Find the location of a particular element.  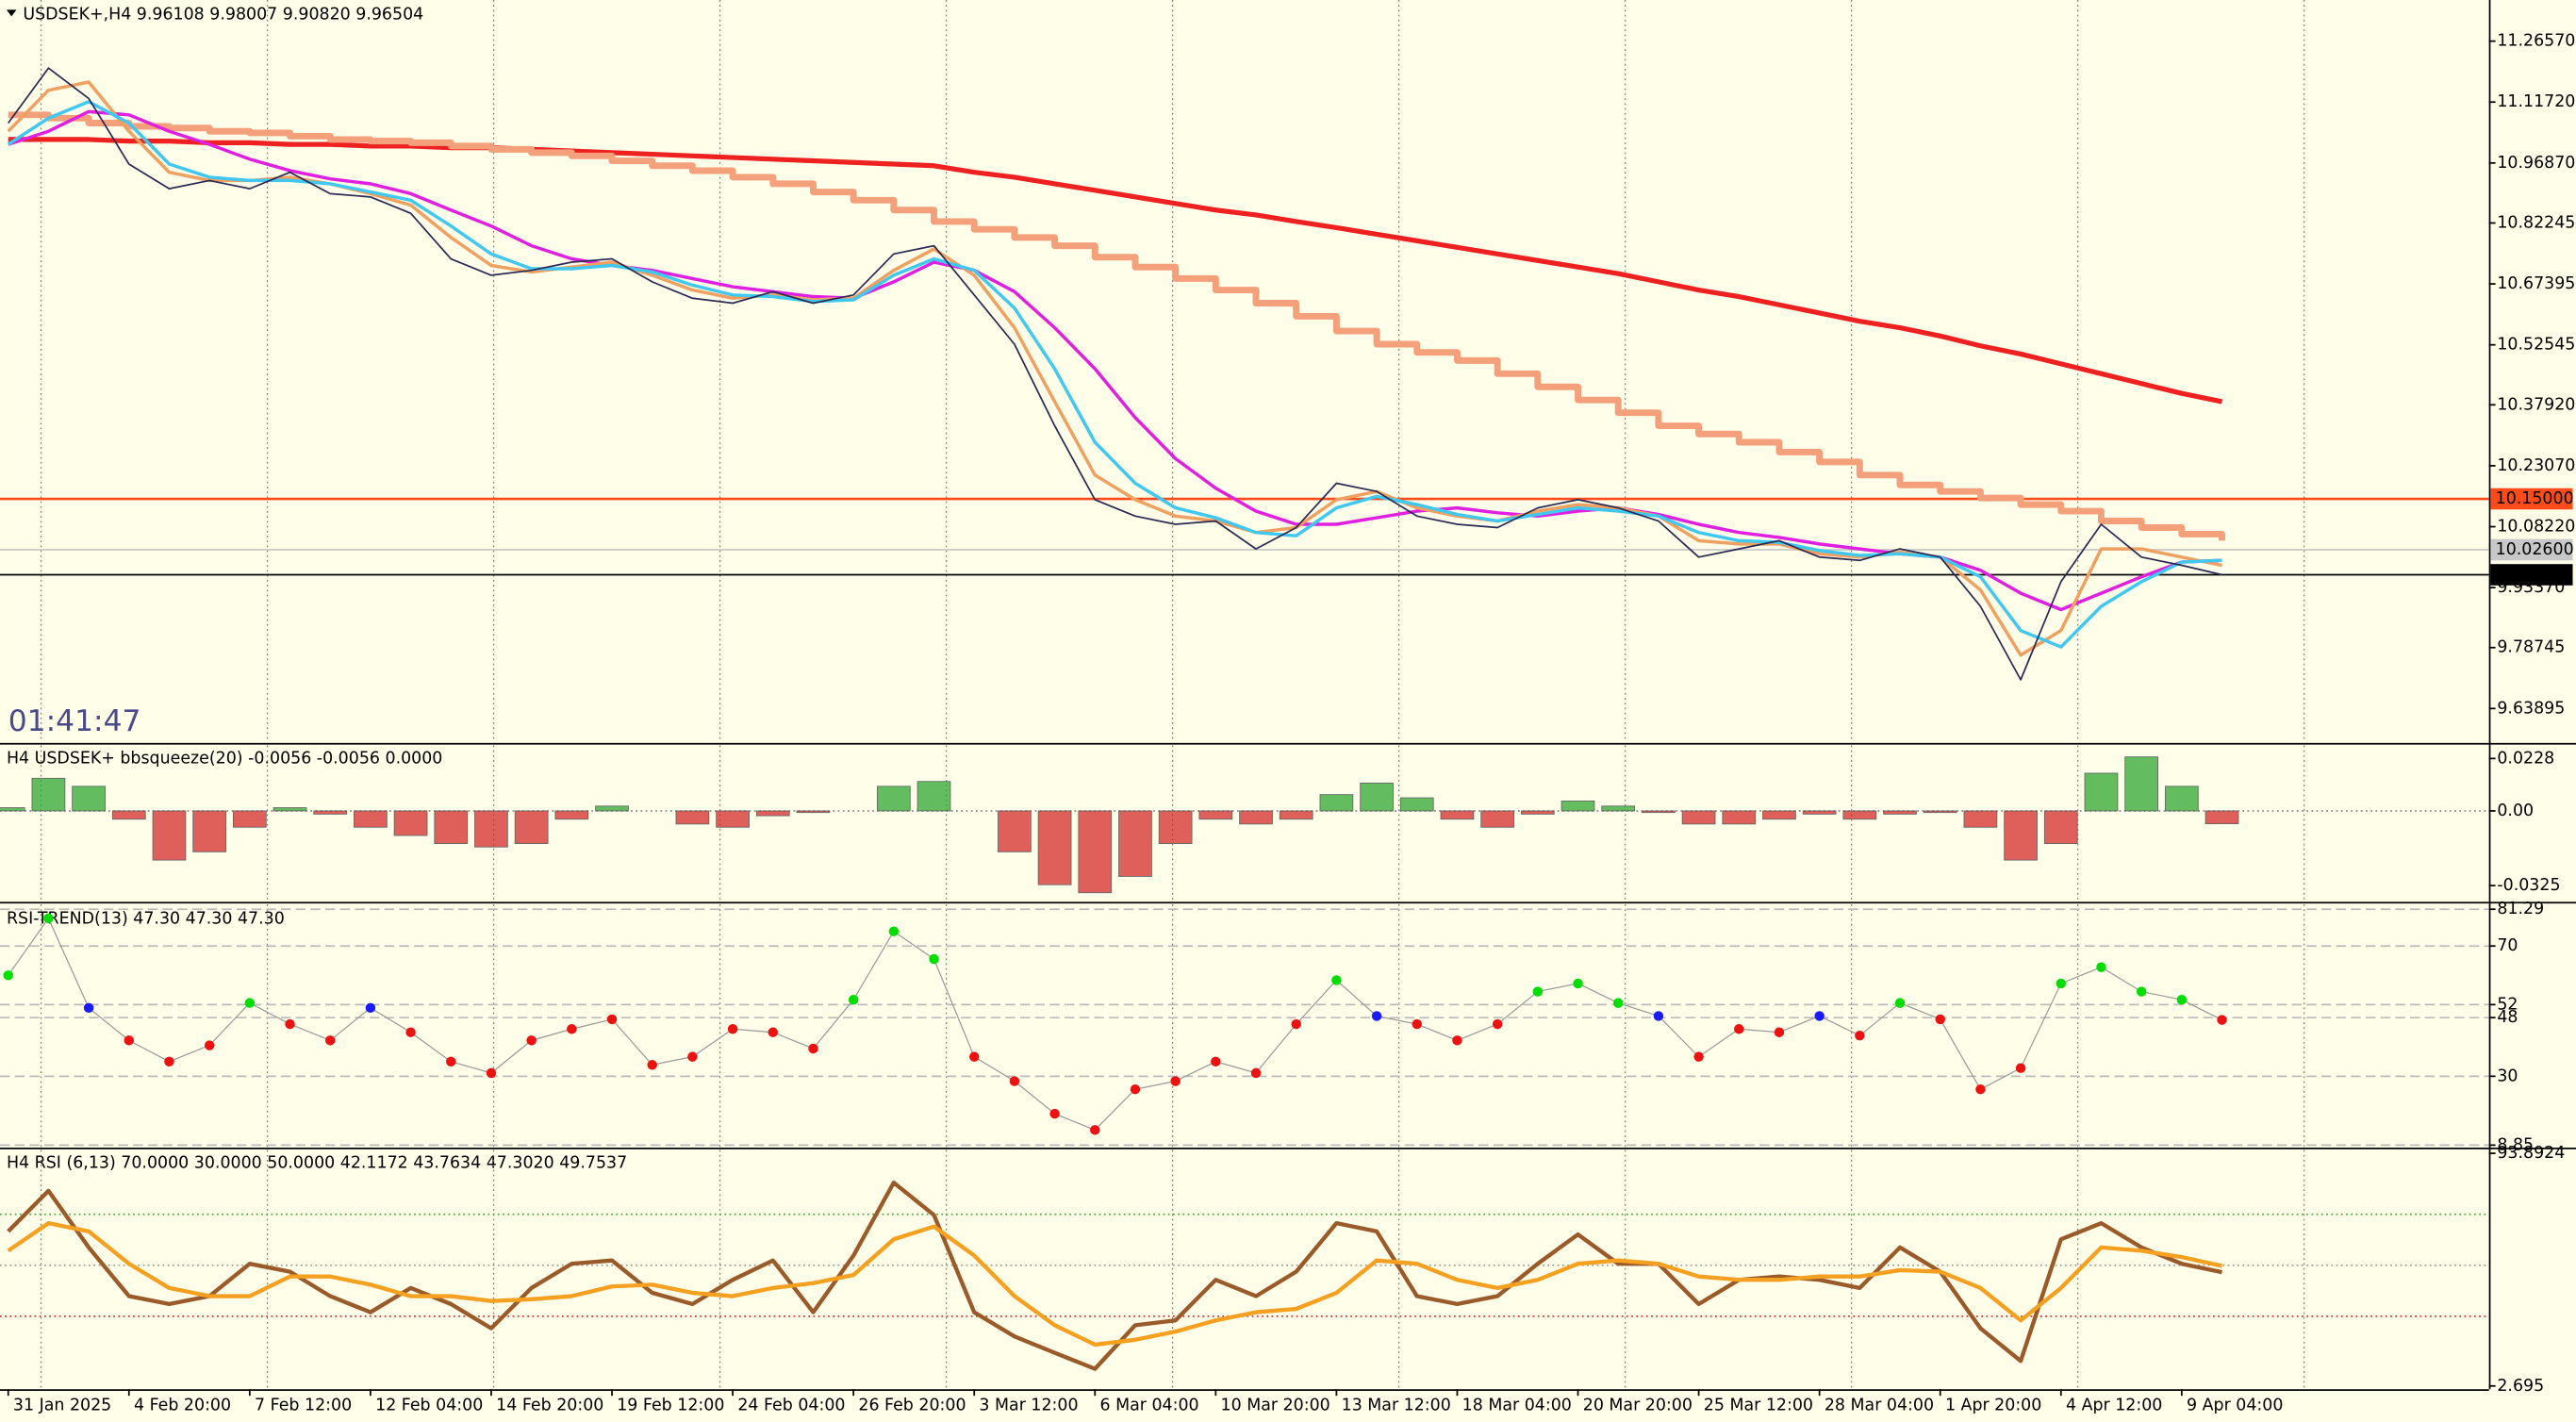

y-tick-label: 10.67395 is located at coordinates (2536, 283).